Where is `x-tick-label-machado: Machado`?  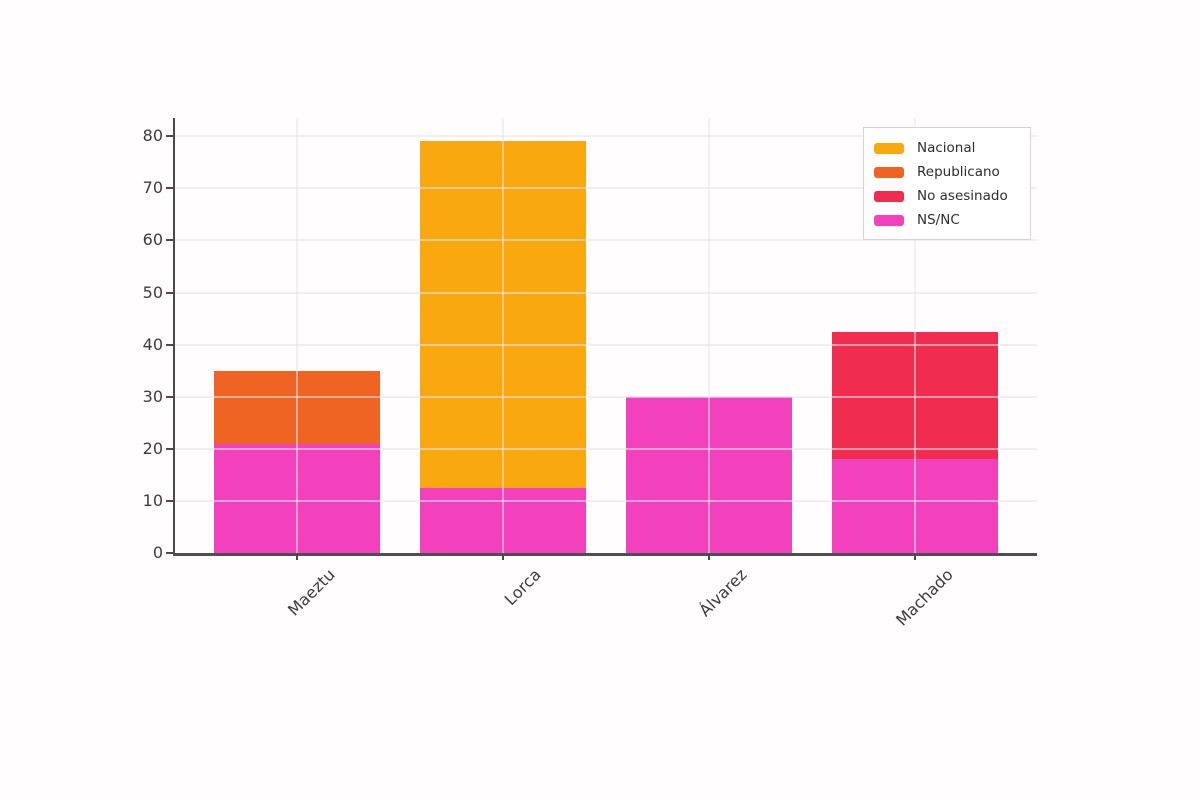 x-tick-label-machado: Machado is located at coordinates (924, 597).